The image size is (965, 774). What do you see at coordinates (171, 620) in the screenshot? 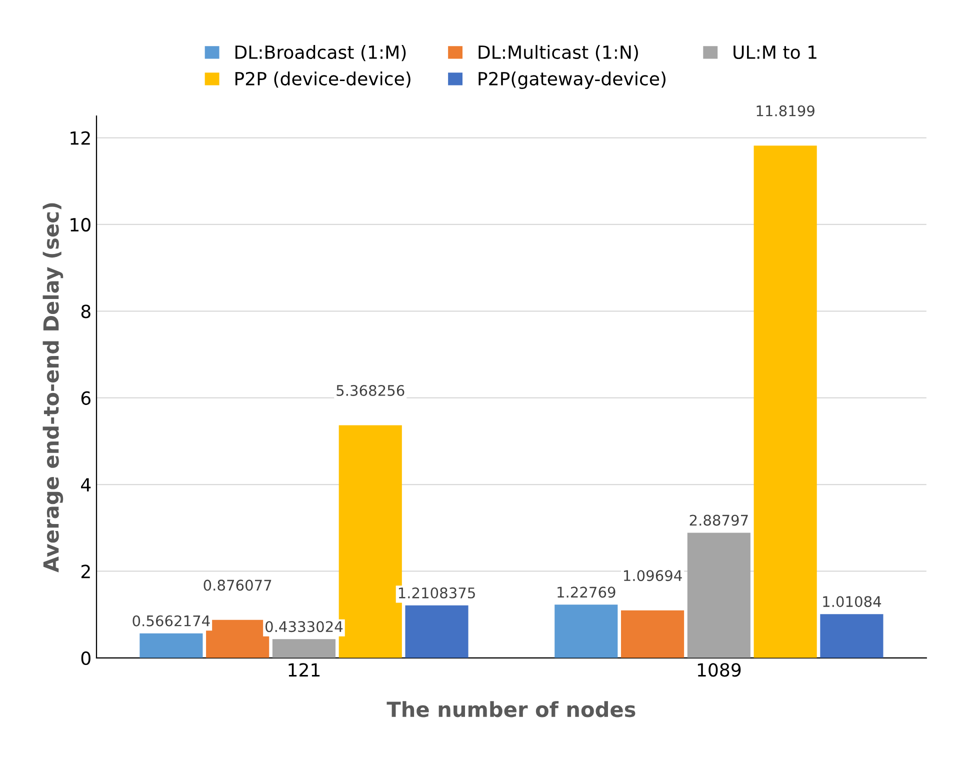
I see `data-label: 0.5662174` at bounding box center [171, 620].